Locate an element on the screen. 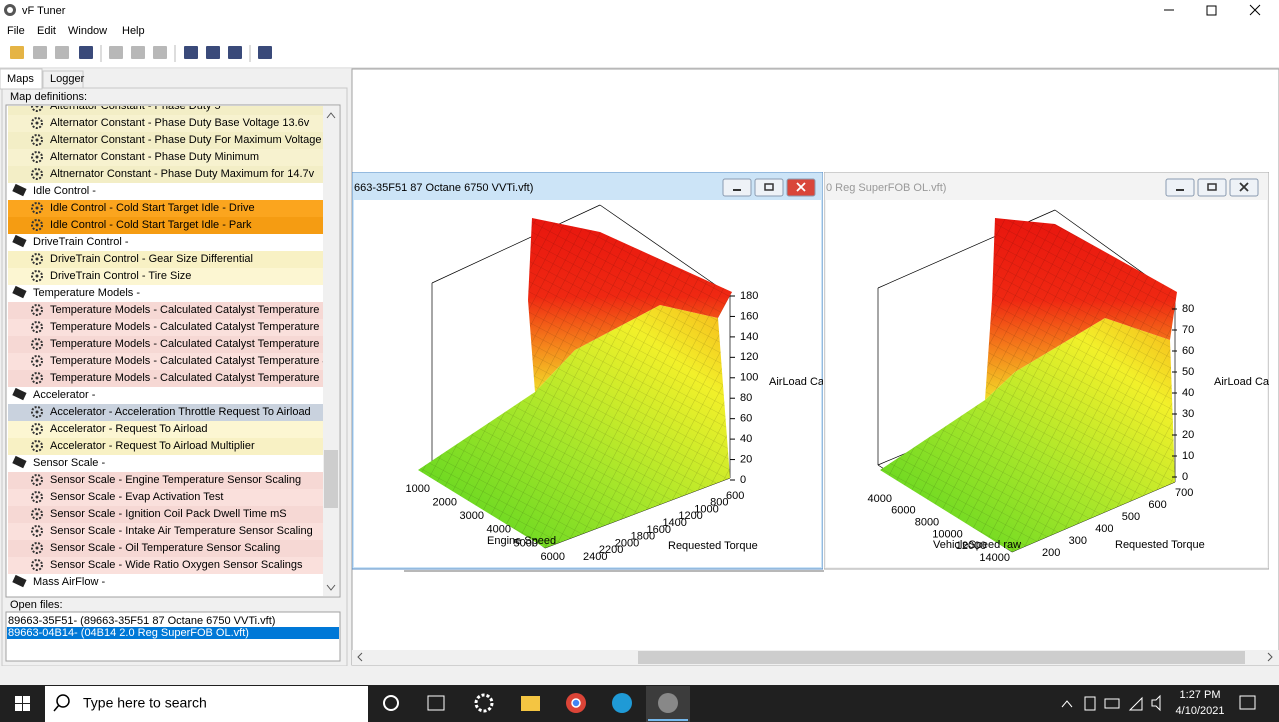 Image resolution: width=1279 pixels, height=722 pixels. tree-group: Accelerator - is located at coordinates (64, 395).